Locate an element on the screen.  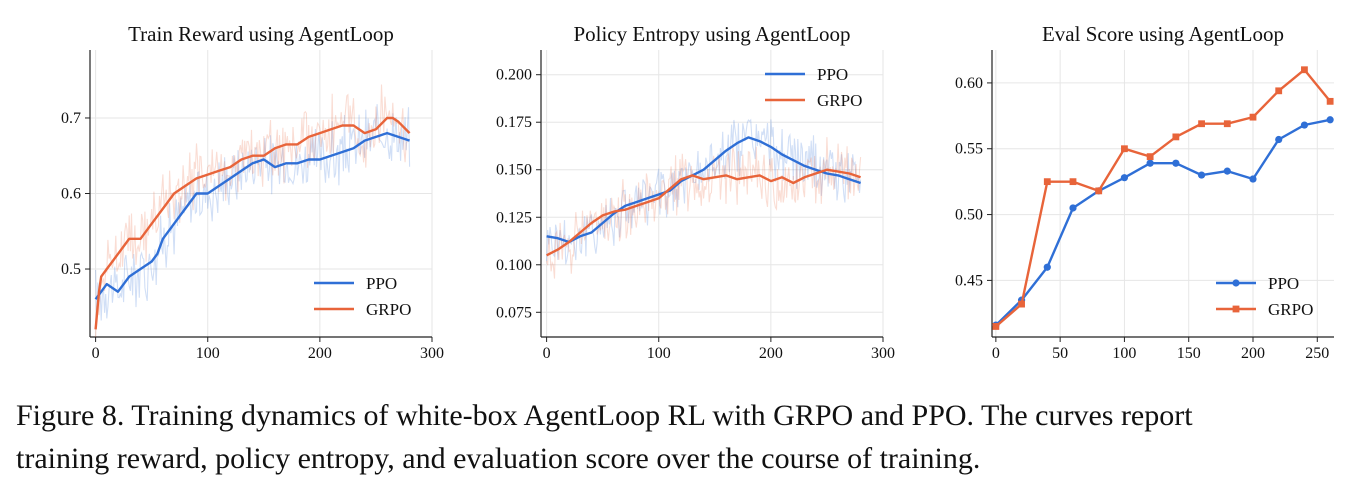
y-tick-label: 0.200 is located at coordinates (514, 75).